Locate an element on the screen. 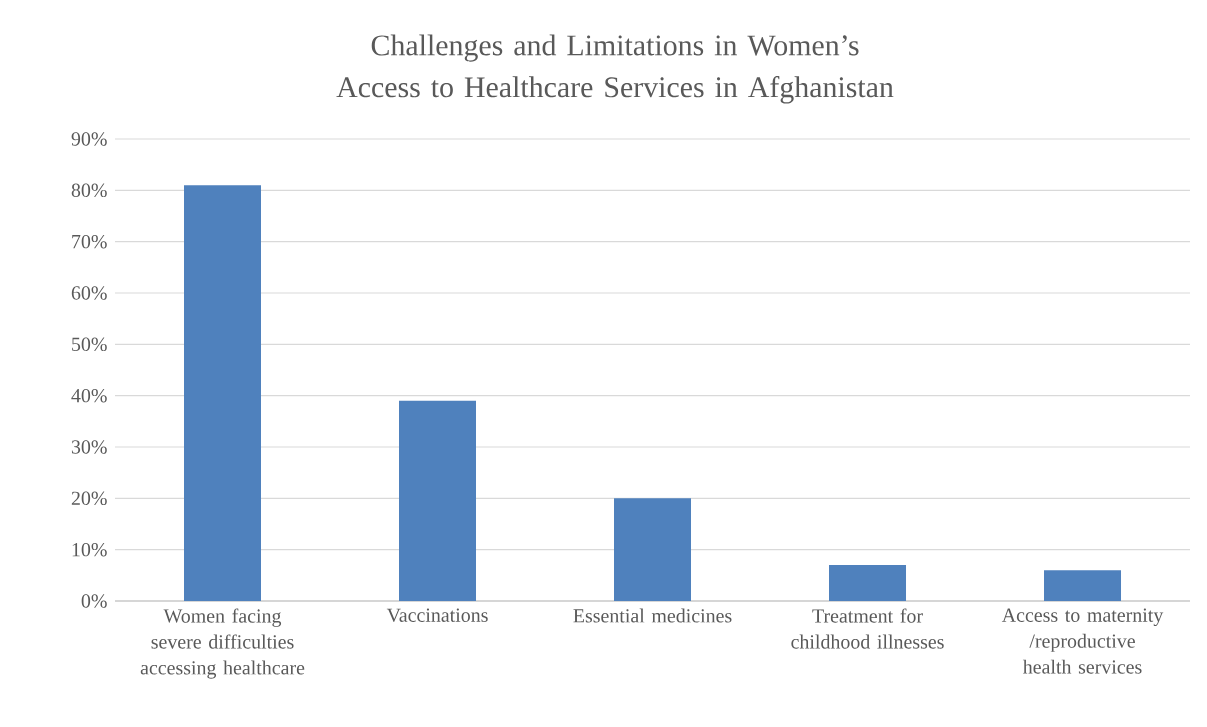 The width and height of the screenshot is (1207, 727). x-tick-label: Vaccinations is located at coordinates (437, 615).